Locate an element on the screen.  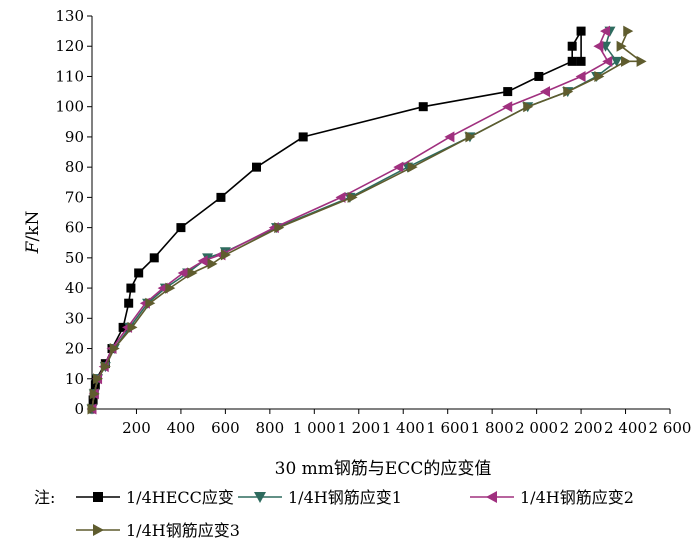
y-axis-title: F/kN is located at coordinates (33, 233).